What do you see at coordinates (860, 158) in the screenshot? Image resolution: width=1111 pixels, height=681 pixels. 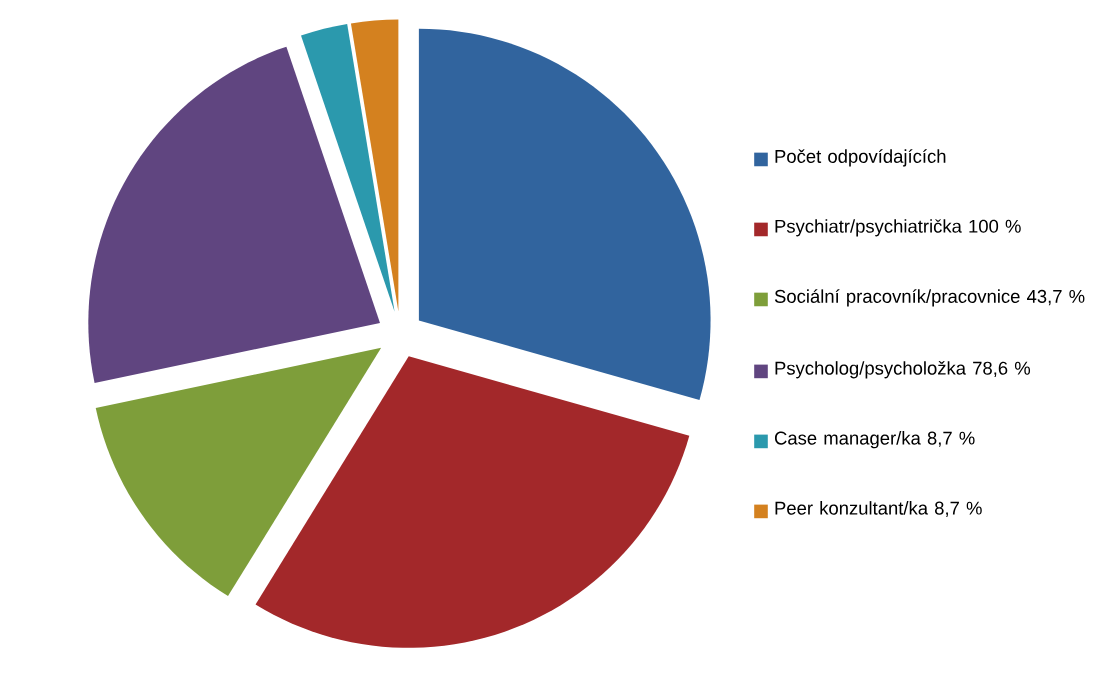 I see `legend-label: Počet odpovídajících` at bounding box center [860, 158].